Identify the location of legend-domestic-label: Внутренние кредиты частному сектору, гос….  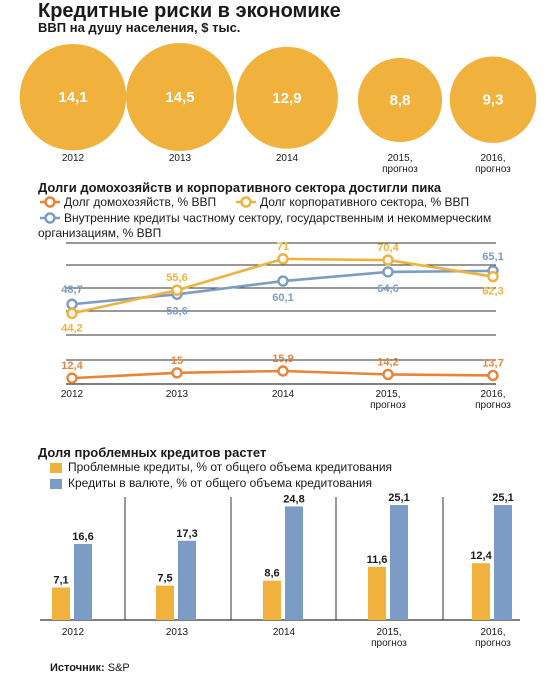
(265, 225).